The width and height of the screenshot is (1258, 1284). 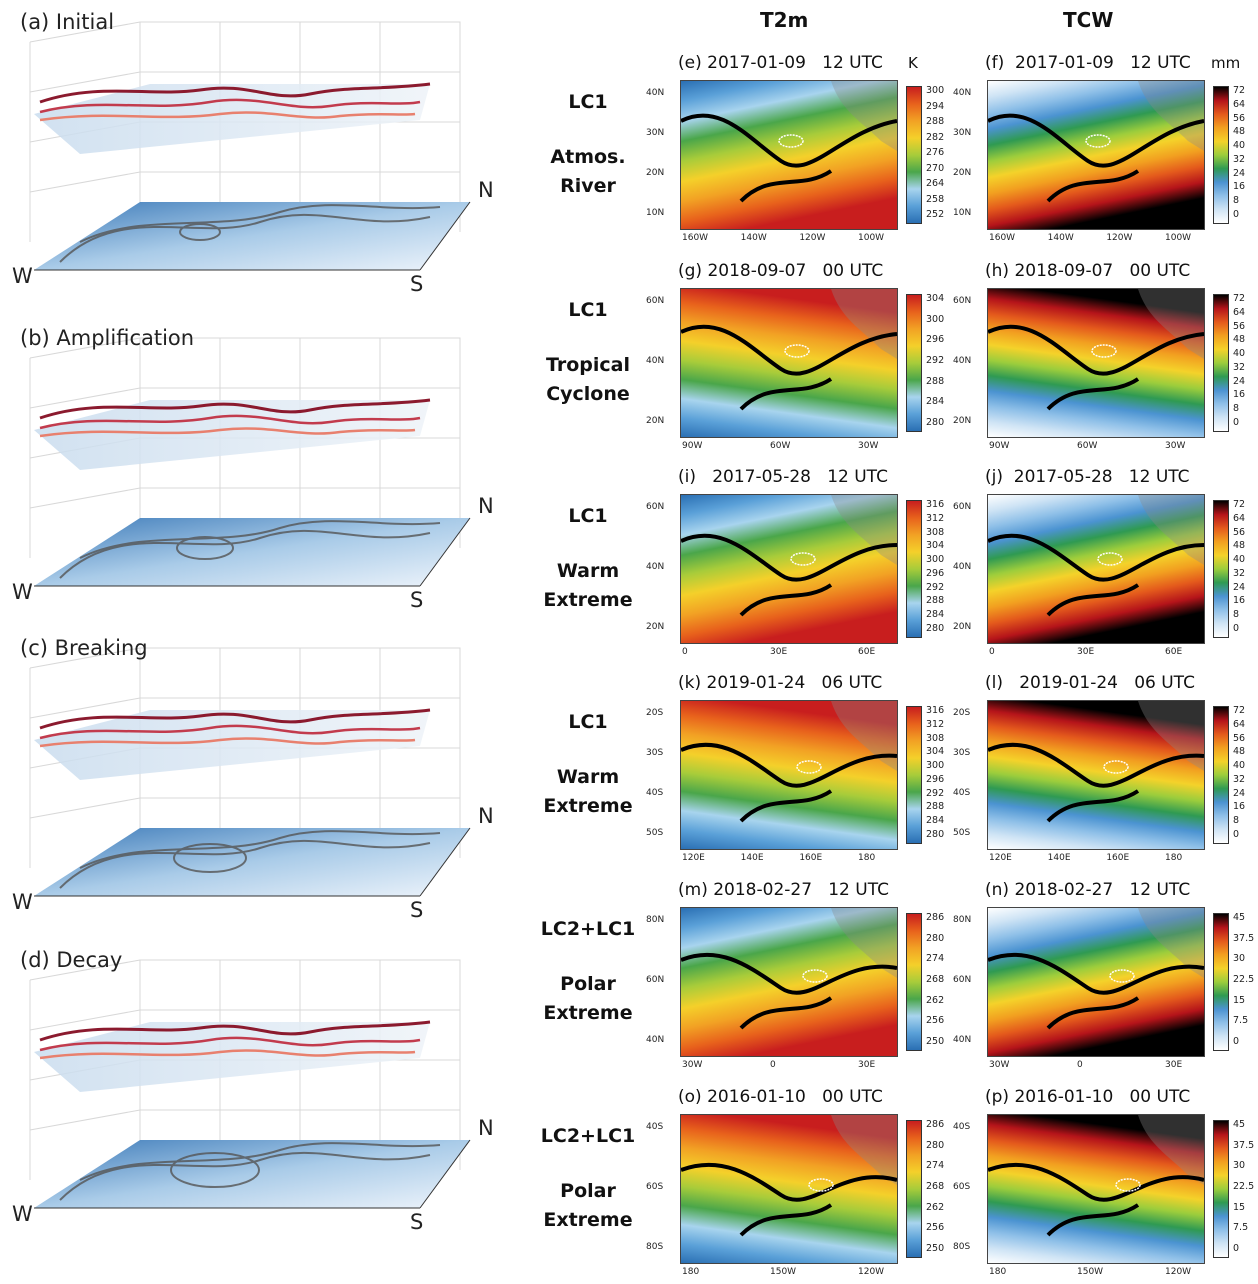 What do you see at coordinates (1241, 1021) in the screenshot?
I see `colorbar-label: 7.5` at bounding box center [1241, 1021].